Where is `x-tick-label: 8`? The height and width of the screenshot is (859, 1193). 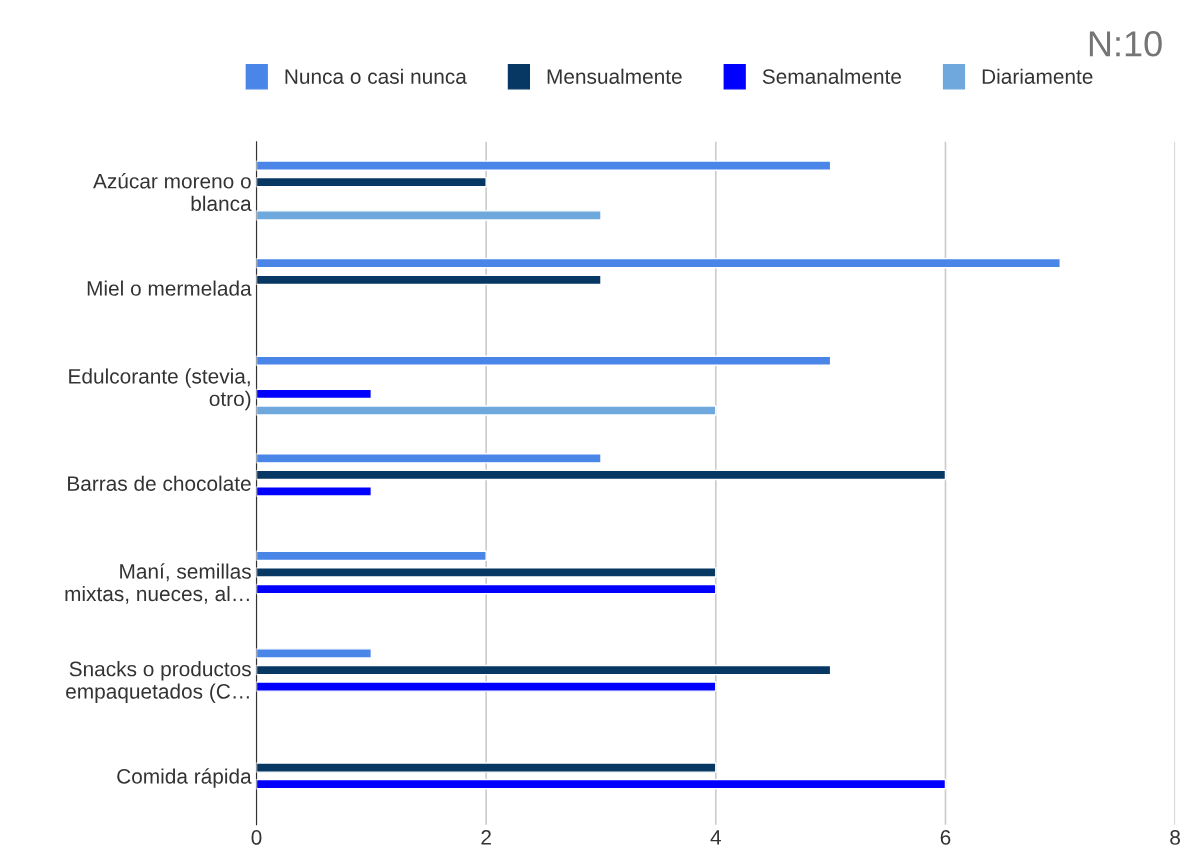
x-tick-label: 8 is located at coordinates (1175, 837).